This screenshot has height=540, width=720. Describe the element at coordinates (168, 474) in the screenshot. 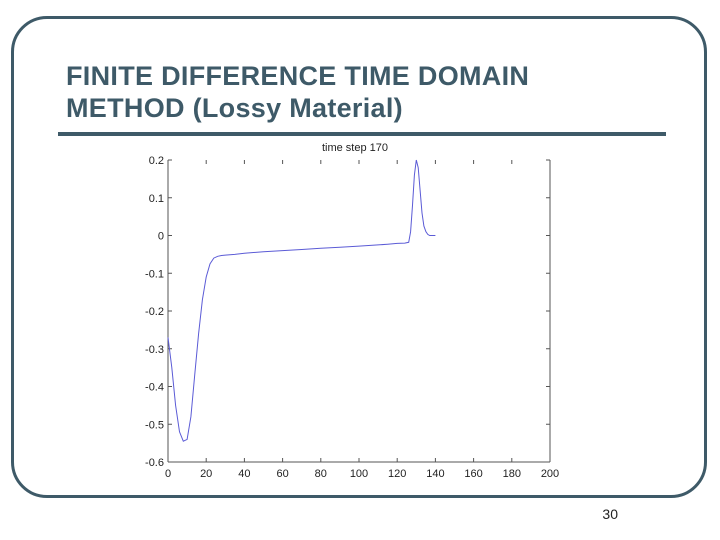

I see `x-tick-label: 0` at that location.